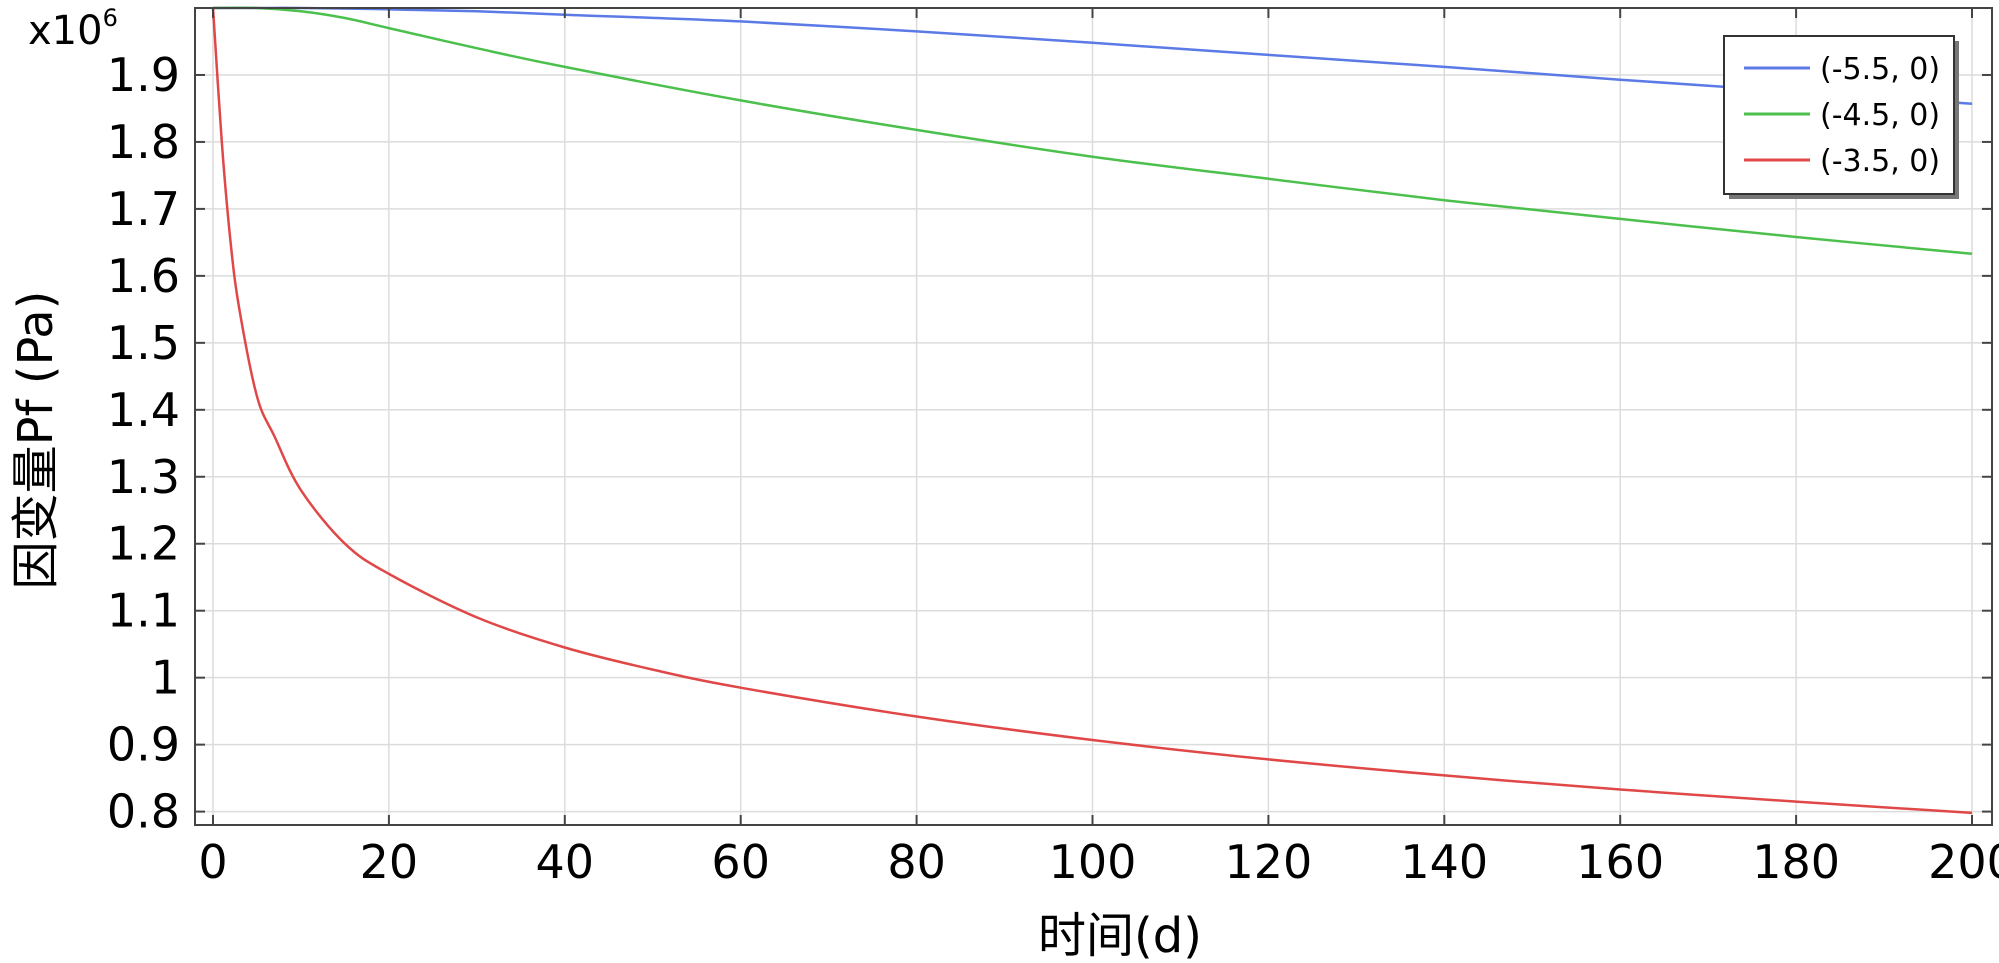  What do you see at coordinates (36, 440) in the screenshot?
I see `y-axis-title: 因变量Pf (Pa)` at bounding box center [36, 440].